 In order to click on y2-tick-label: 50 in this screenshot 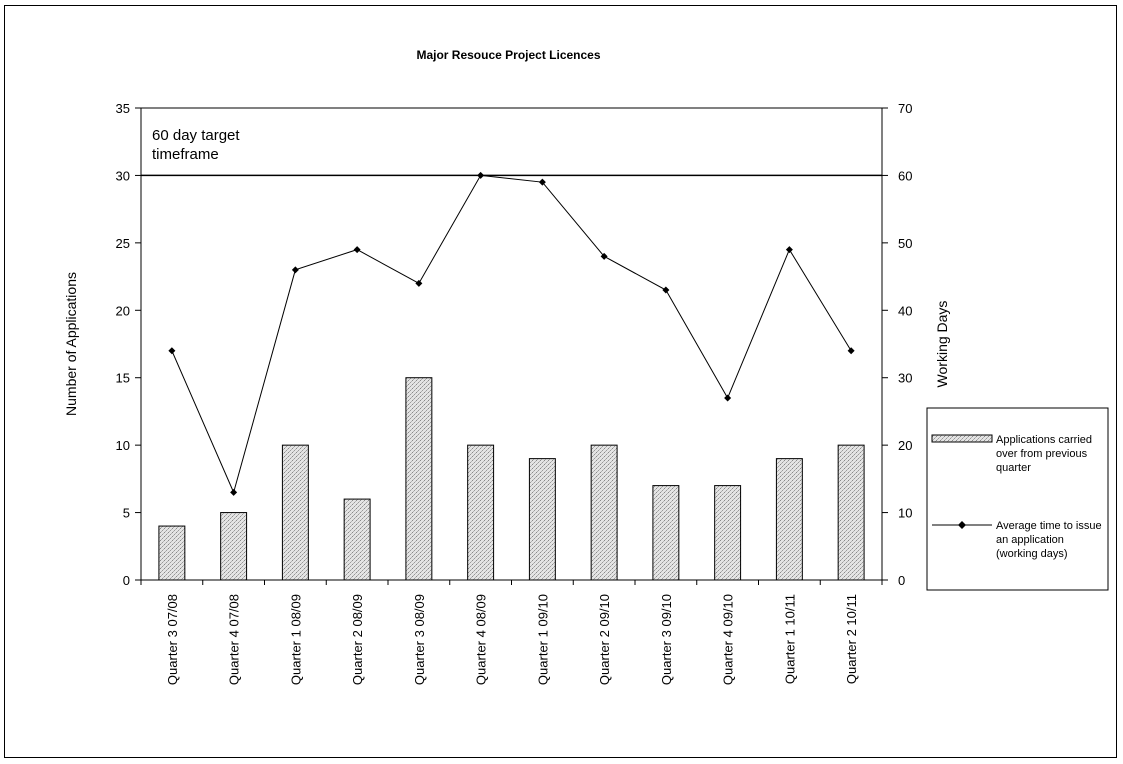, I will do `click(905, 243)`.